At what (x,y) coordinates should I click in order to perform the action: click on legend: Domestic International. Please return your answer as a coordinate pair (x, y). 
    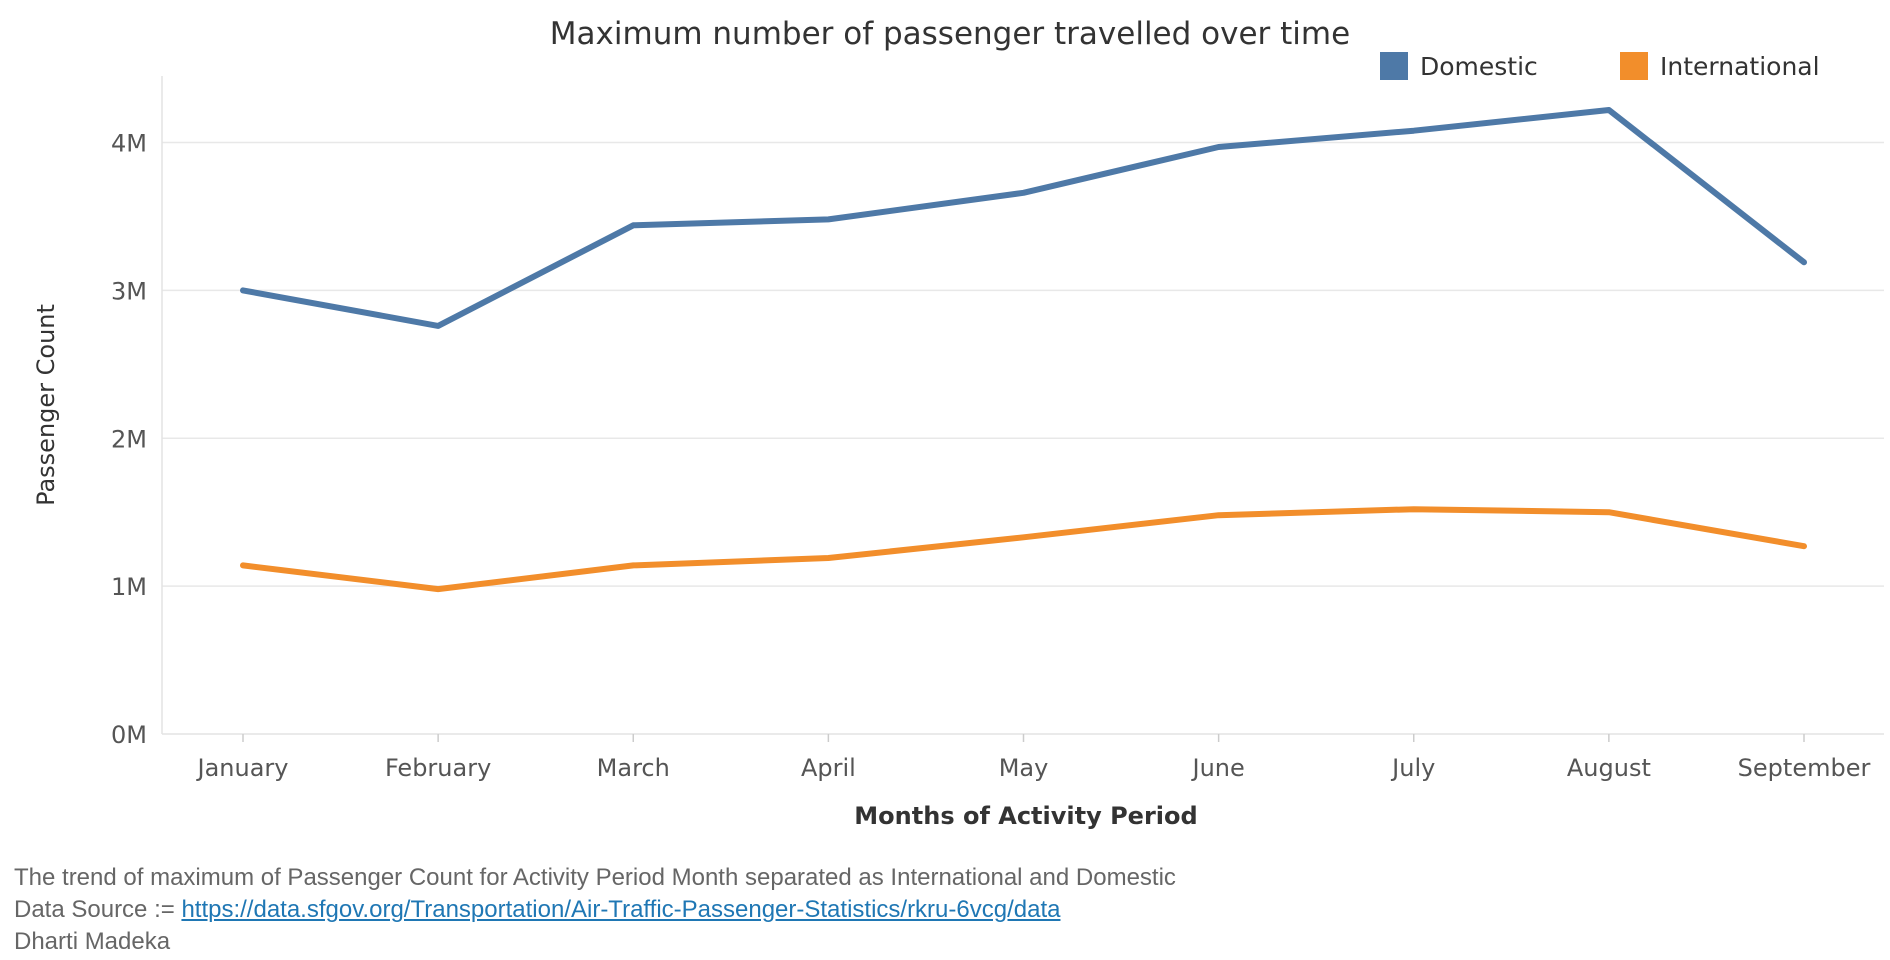
    Looking at the image, I should click on (1600, 66).